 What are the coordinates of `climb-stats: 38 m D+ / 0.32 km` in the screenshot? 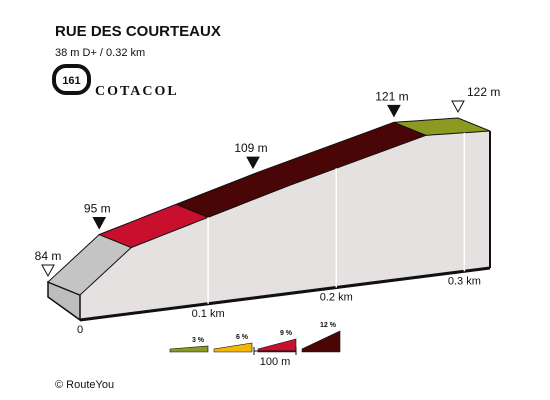 It's located at (100, 53).